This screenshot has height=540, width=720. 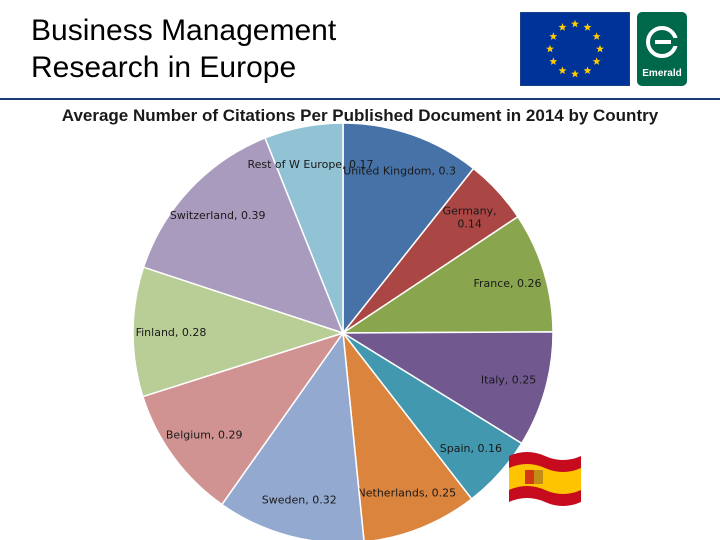 What do you see at coordinates (407, 493) in the screenshot?
I see `slice-label: Netherlands, 0.25` at bounding box center [407, 493].